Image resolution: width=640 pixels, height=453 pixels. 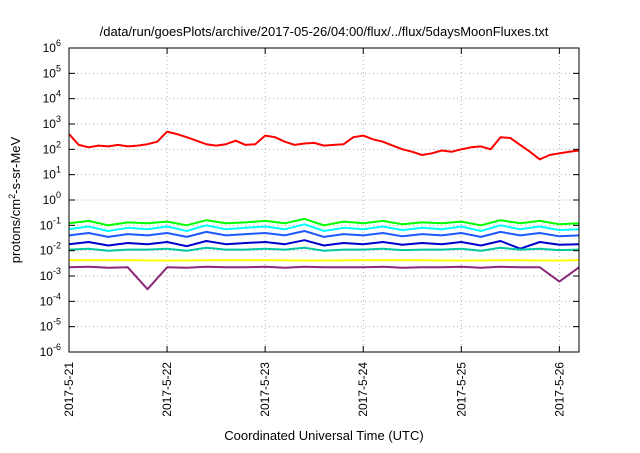 I want to click on y-tick-label: 10⁻⁶, so click(x=50, y=350).